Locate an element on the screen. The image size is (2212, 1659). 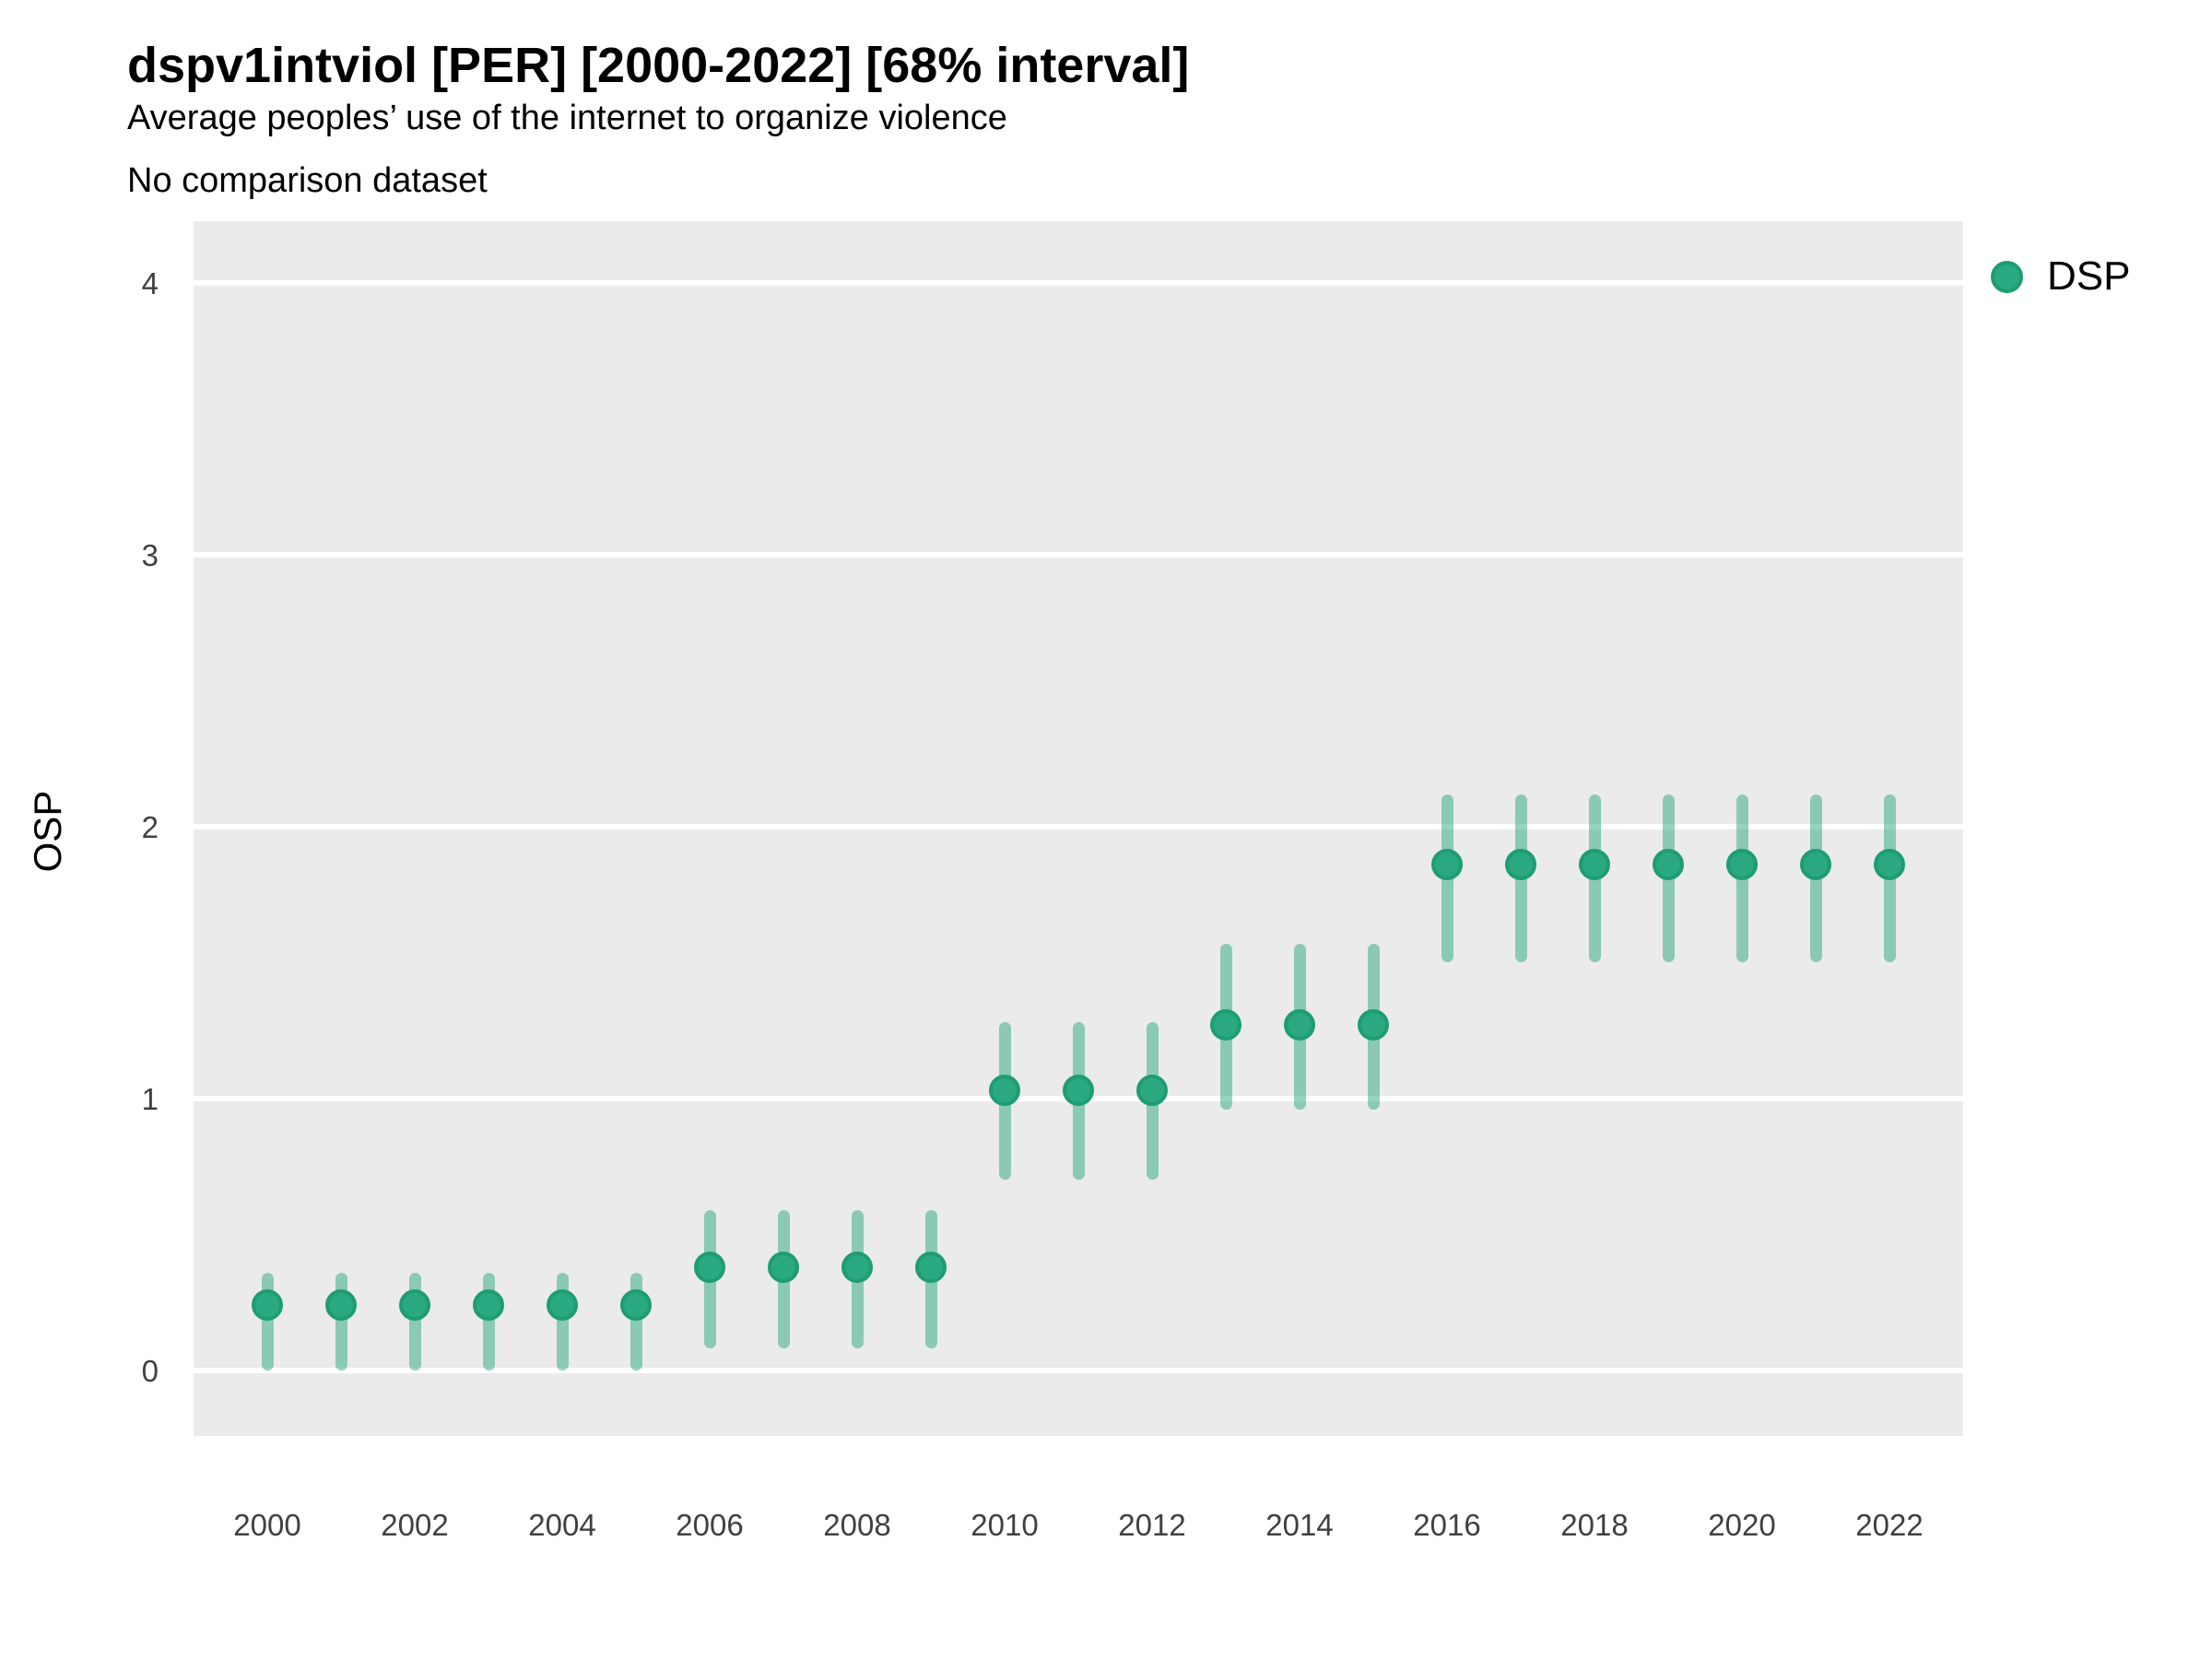
x-tick-label-2006: 2006 is located at coordinates (710, 1525).